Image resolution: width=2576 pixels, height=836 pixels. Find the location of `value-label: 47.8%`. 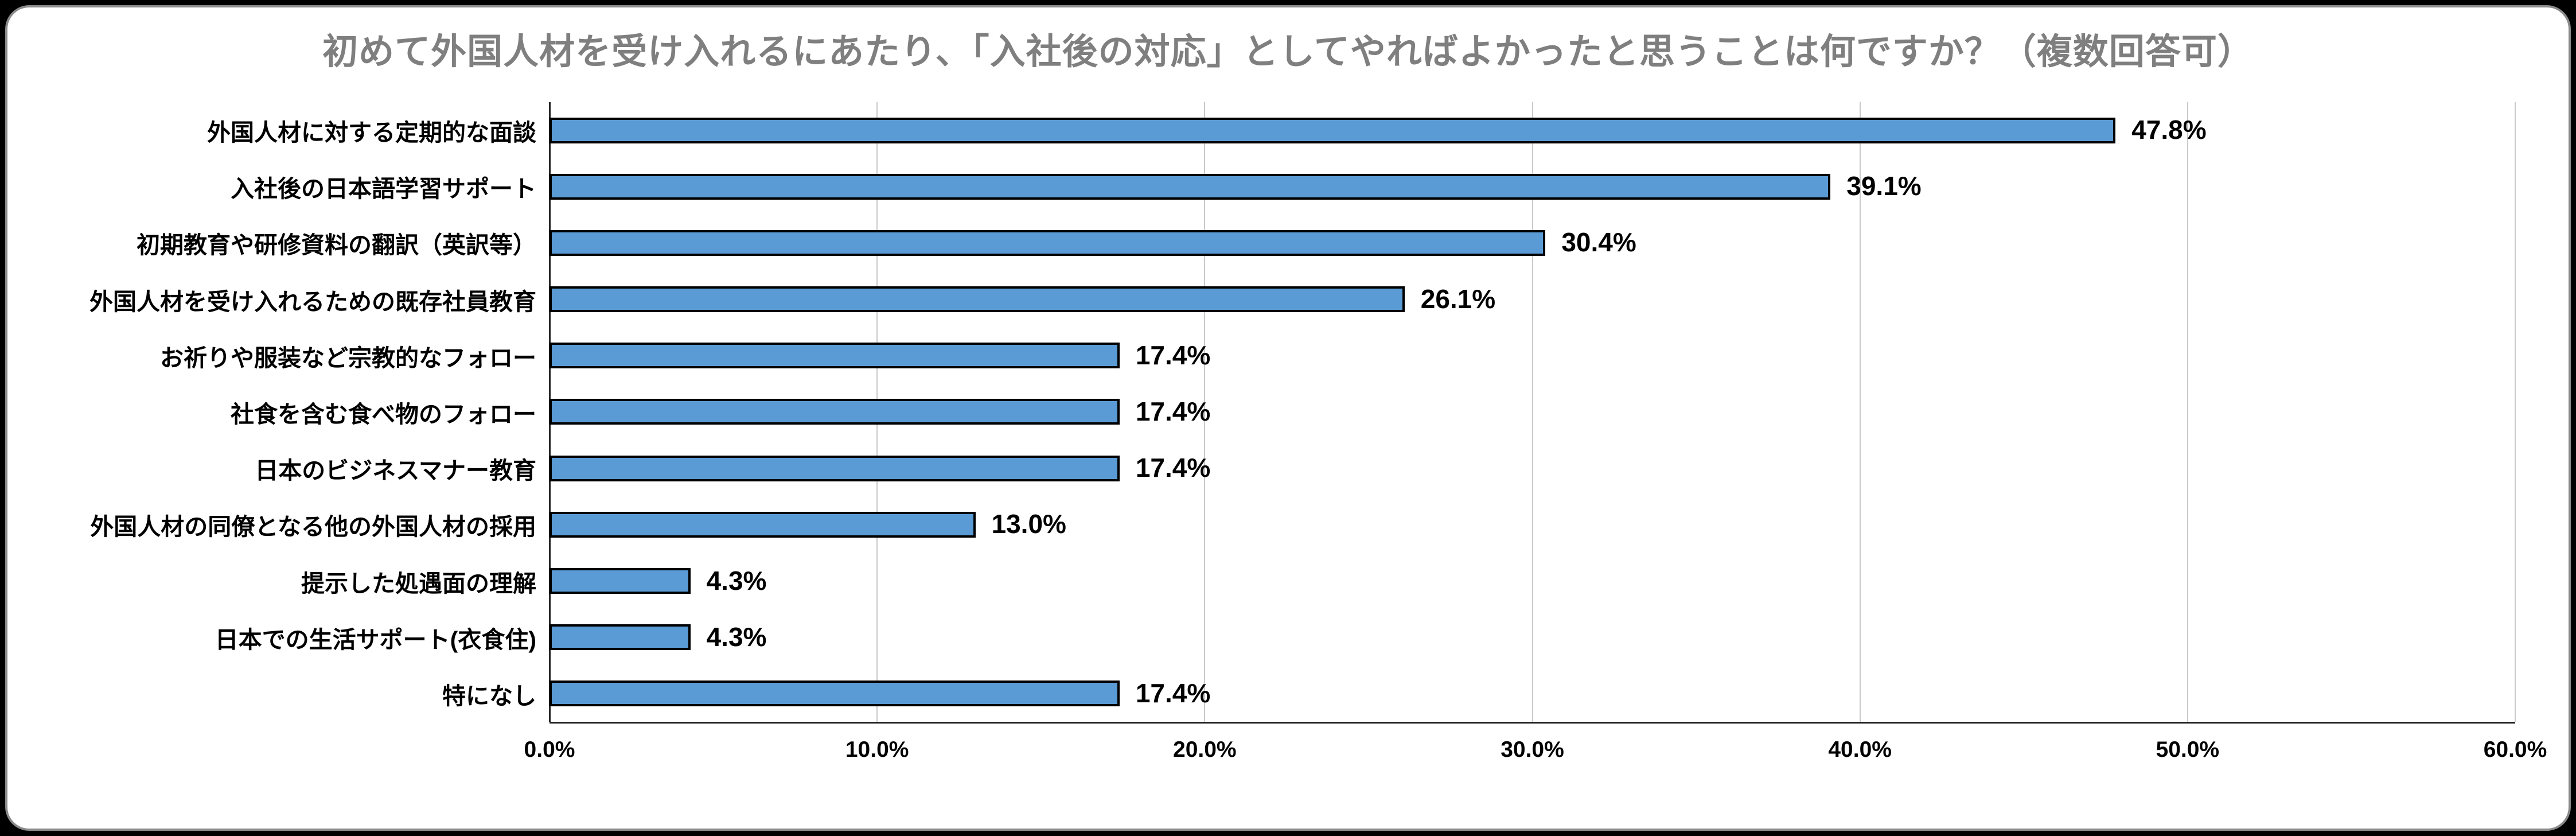

value-label: 47.8% is located at coordinates (2169, 129).